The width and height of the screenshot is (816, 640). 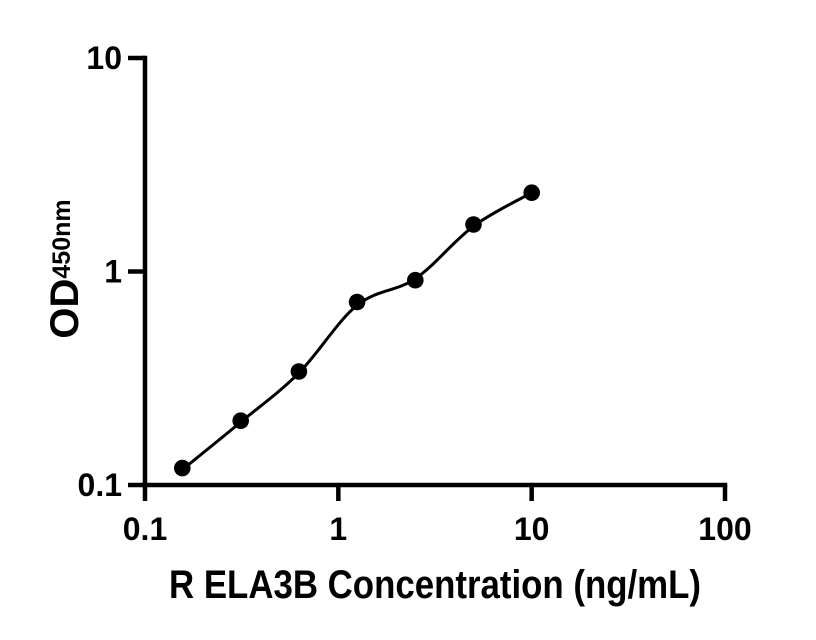 I want to click on x-tick-label: 1, so click(x=338, y=529).